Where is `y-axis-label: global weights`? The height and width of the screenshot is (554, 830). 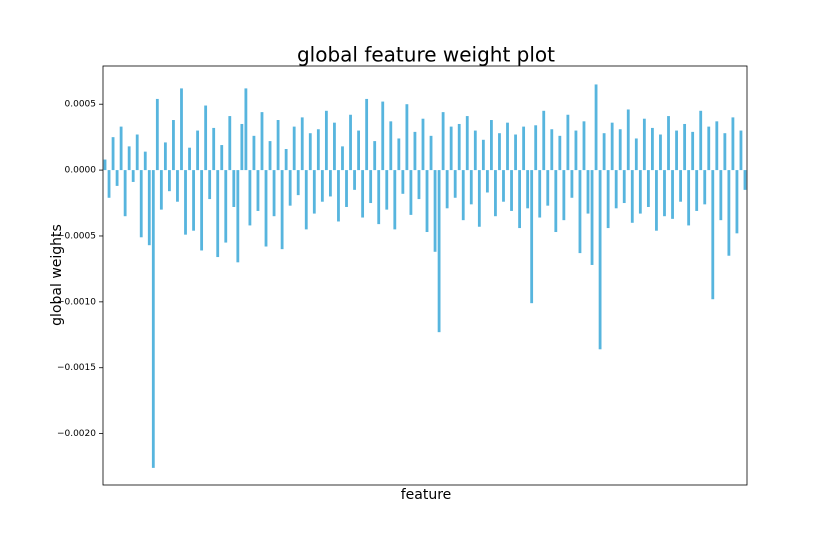 y-axis-label: global weights is located at coordinates (57, 275).